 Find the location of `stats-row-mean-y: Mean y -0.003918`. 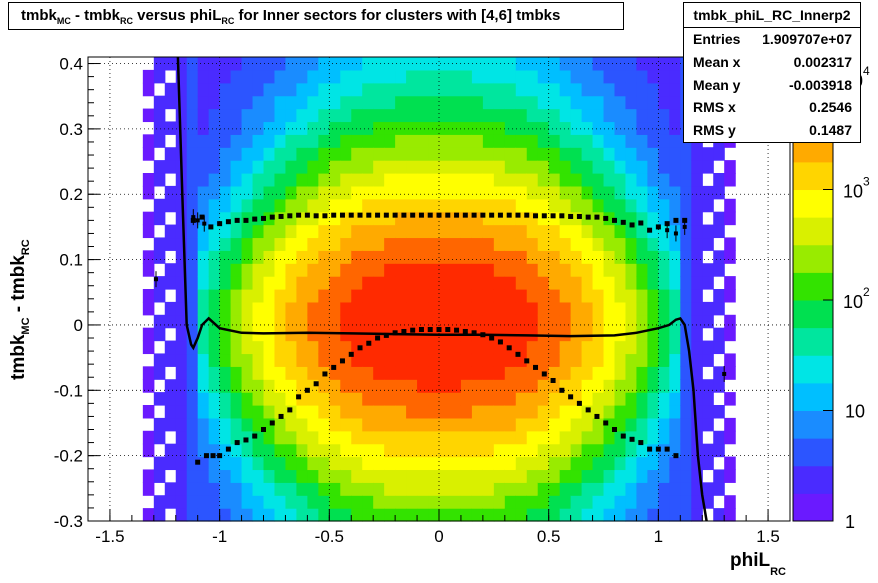

stats-row-mean-y: Mean y -0.003918 is located at coordinates (772, 85).